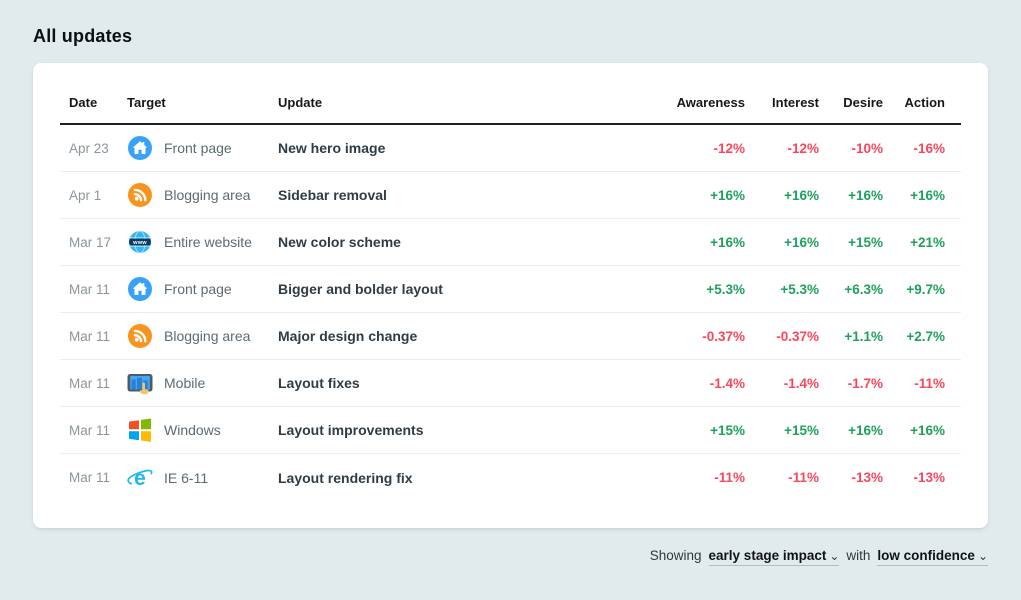  What do you see at coordinates (803, 477) in the screenshot?
I see `interest-value: -11%` at bounding box center [803, 477].